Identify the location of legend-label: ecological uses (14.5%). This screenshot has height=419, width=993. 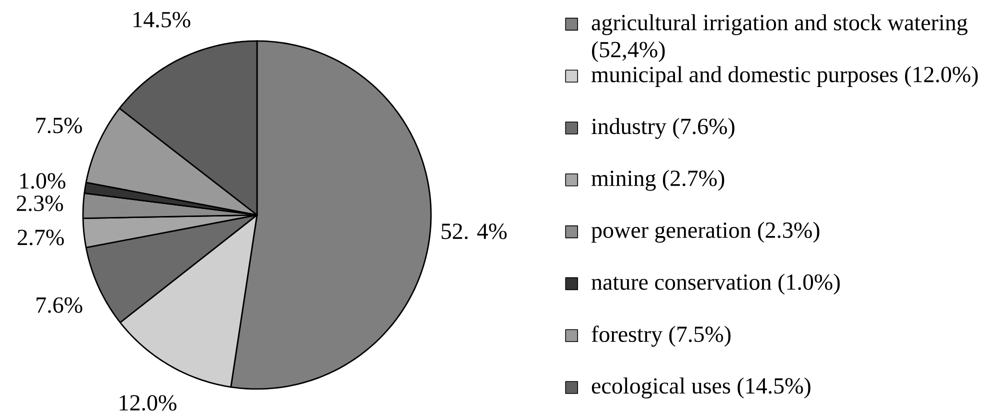
(701, 387).